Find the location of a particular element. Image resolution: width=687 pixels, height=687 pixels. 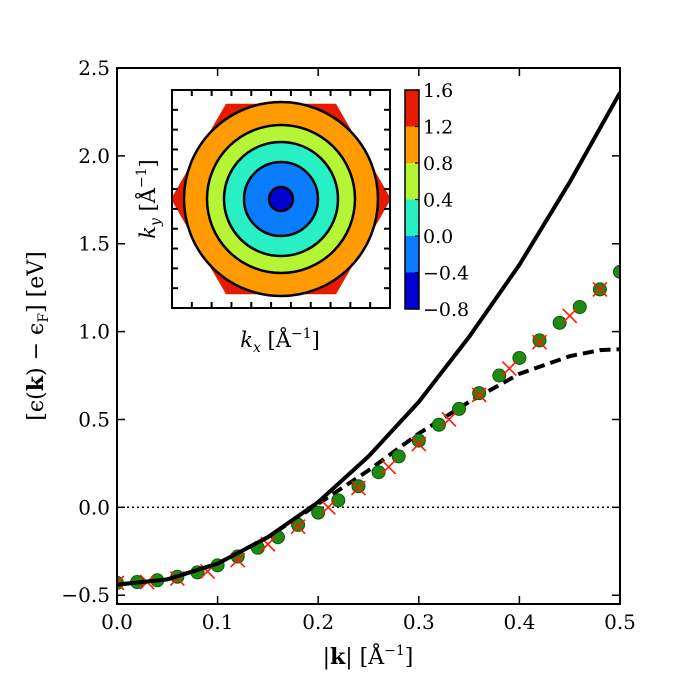

colorbar: 1.6 1.2 0.8 0.4 0.0 −0.4 −0.8 is located at coordinates (436, 200).